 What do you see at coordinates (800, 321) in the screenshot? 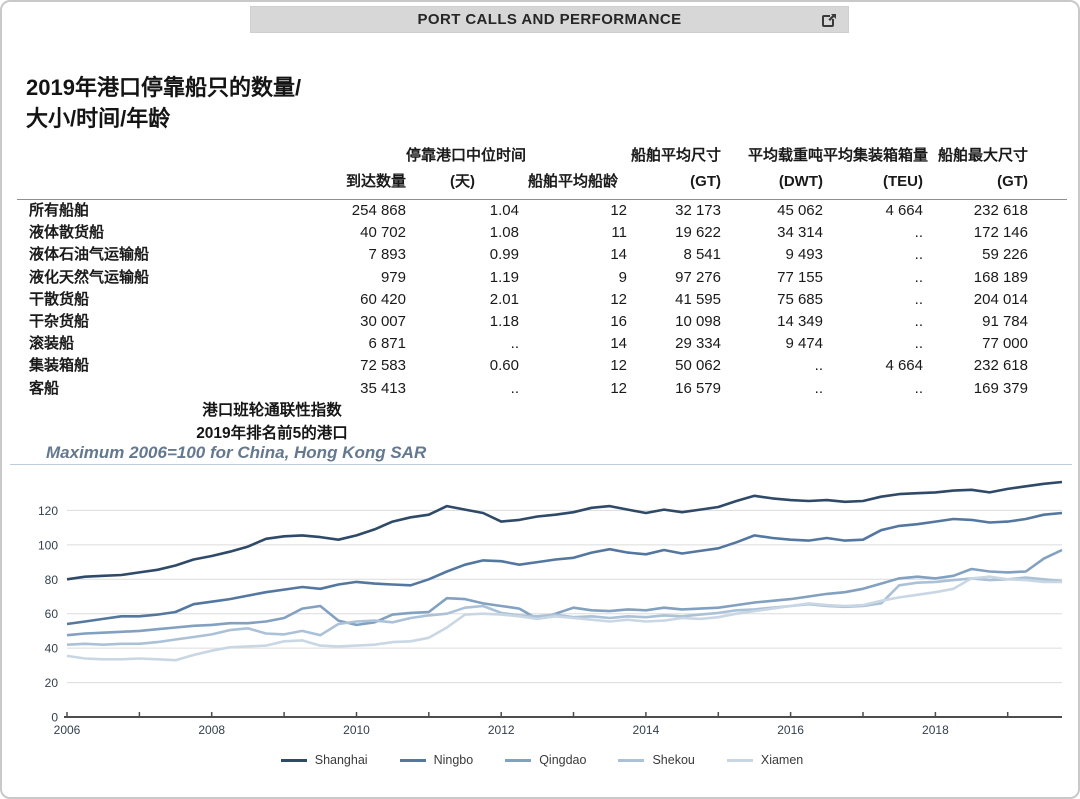
I see `cell-value: 14 349` at bounding box center [800, 321].